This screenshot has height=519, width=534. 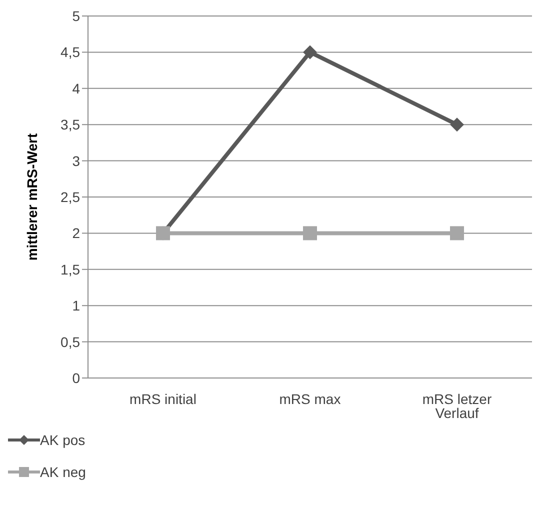 I want to click on x-tick-label: mRS initial, so click(x=163, y=398).